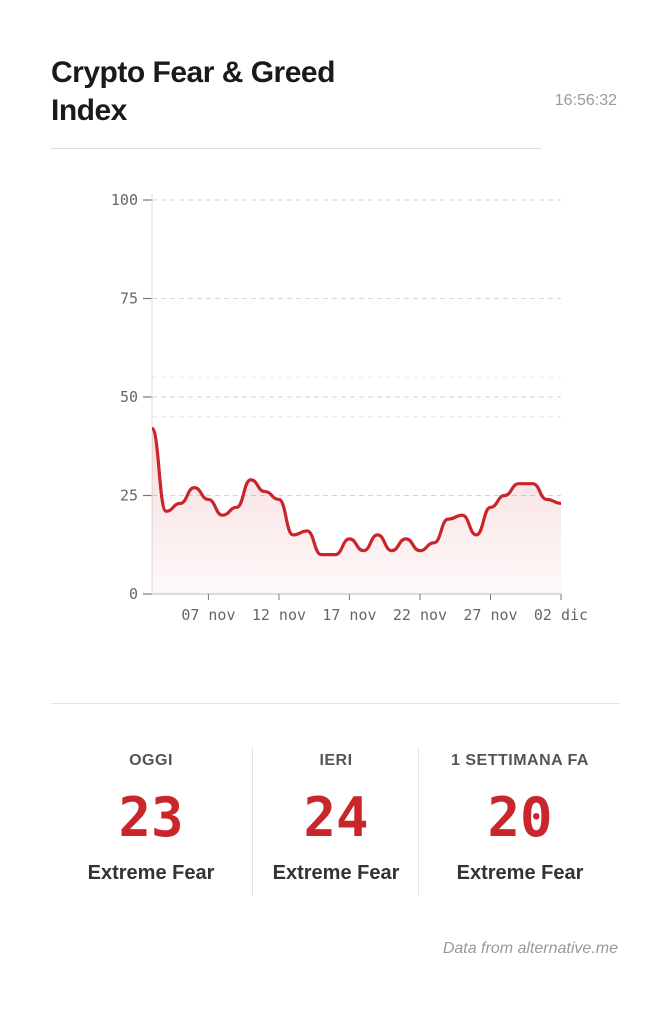 The image size is (670, 1024). I want to click on series-line, so click(356, 491).